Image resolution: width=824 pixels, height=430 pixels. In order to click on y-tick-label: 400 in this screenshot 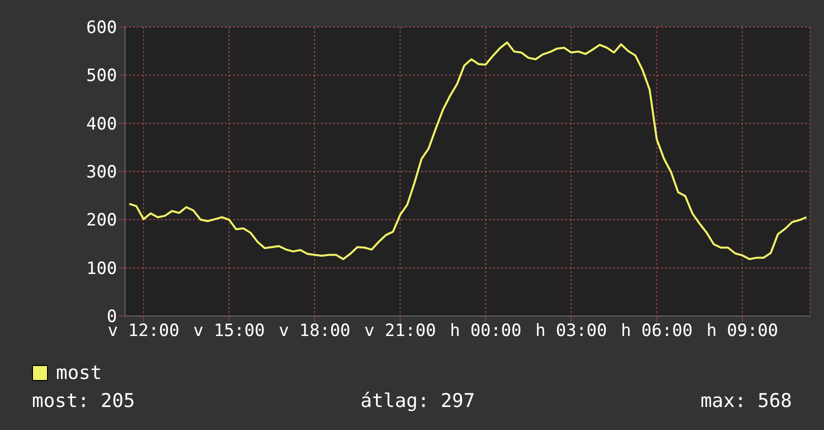, I will do `click(101, 124)`.